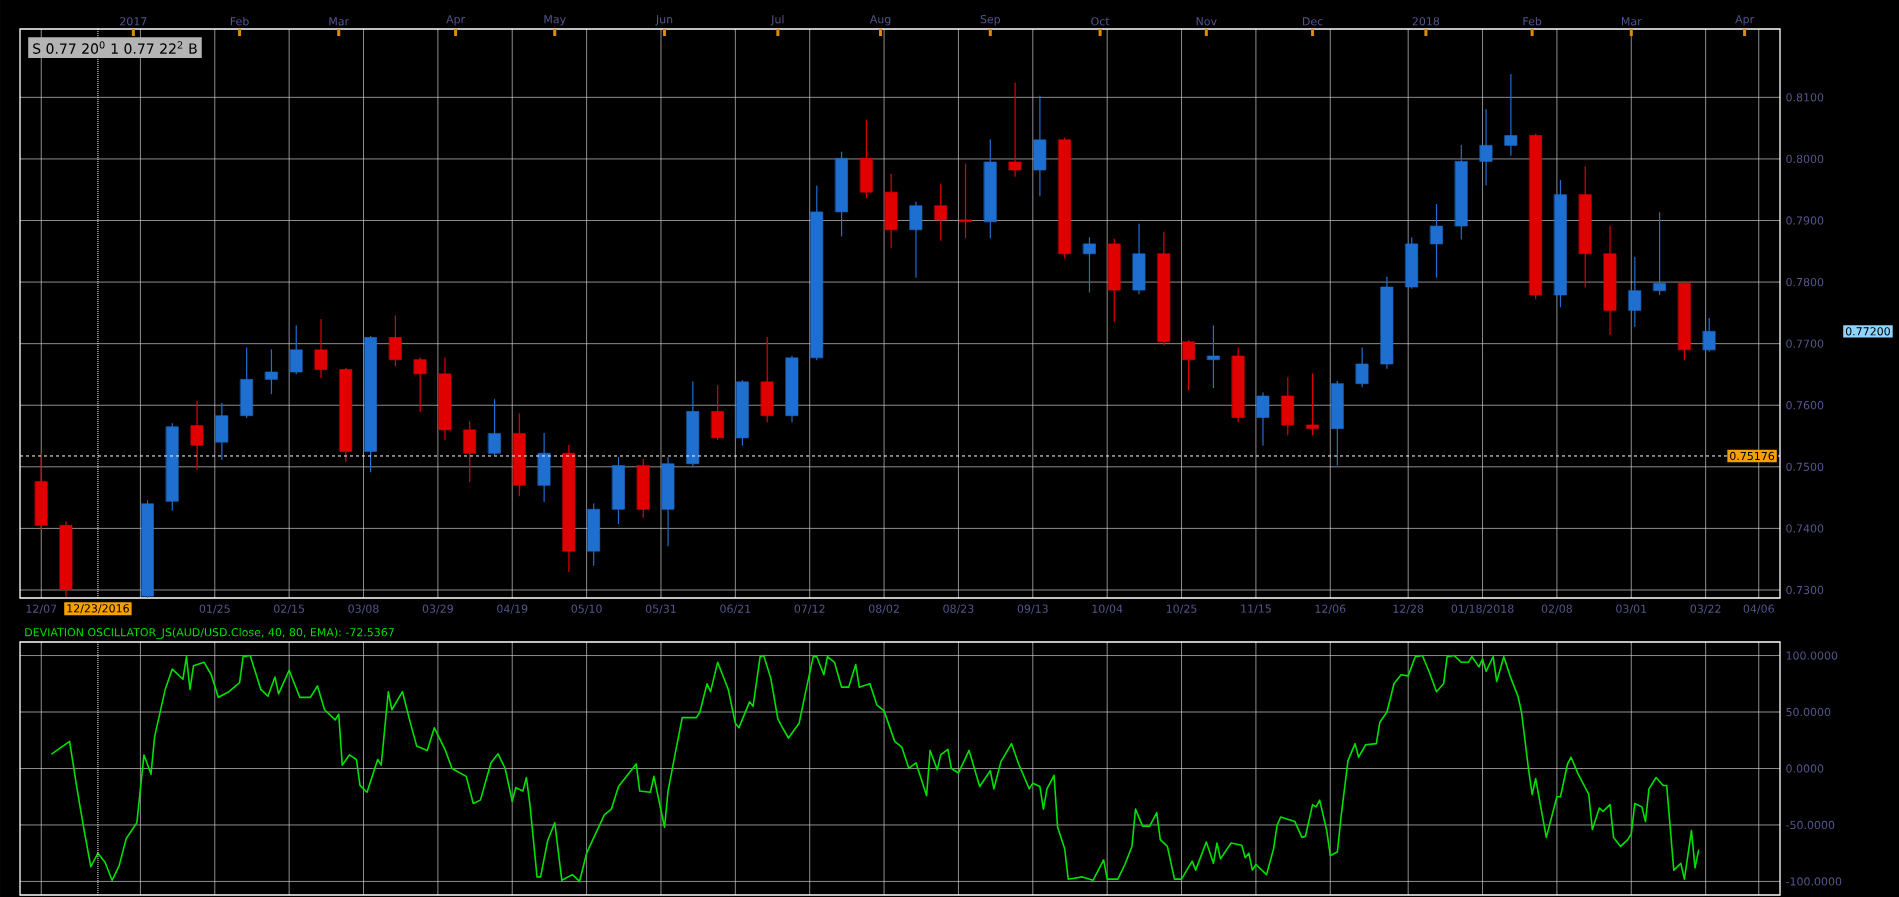 This screenshot has width=1899, height=897. Describe the element at coordinates (1256, 609) in the screenshot. I see `x-tick-label: 11/15` at that location.